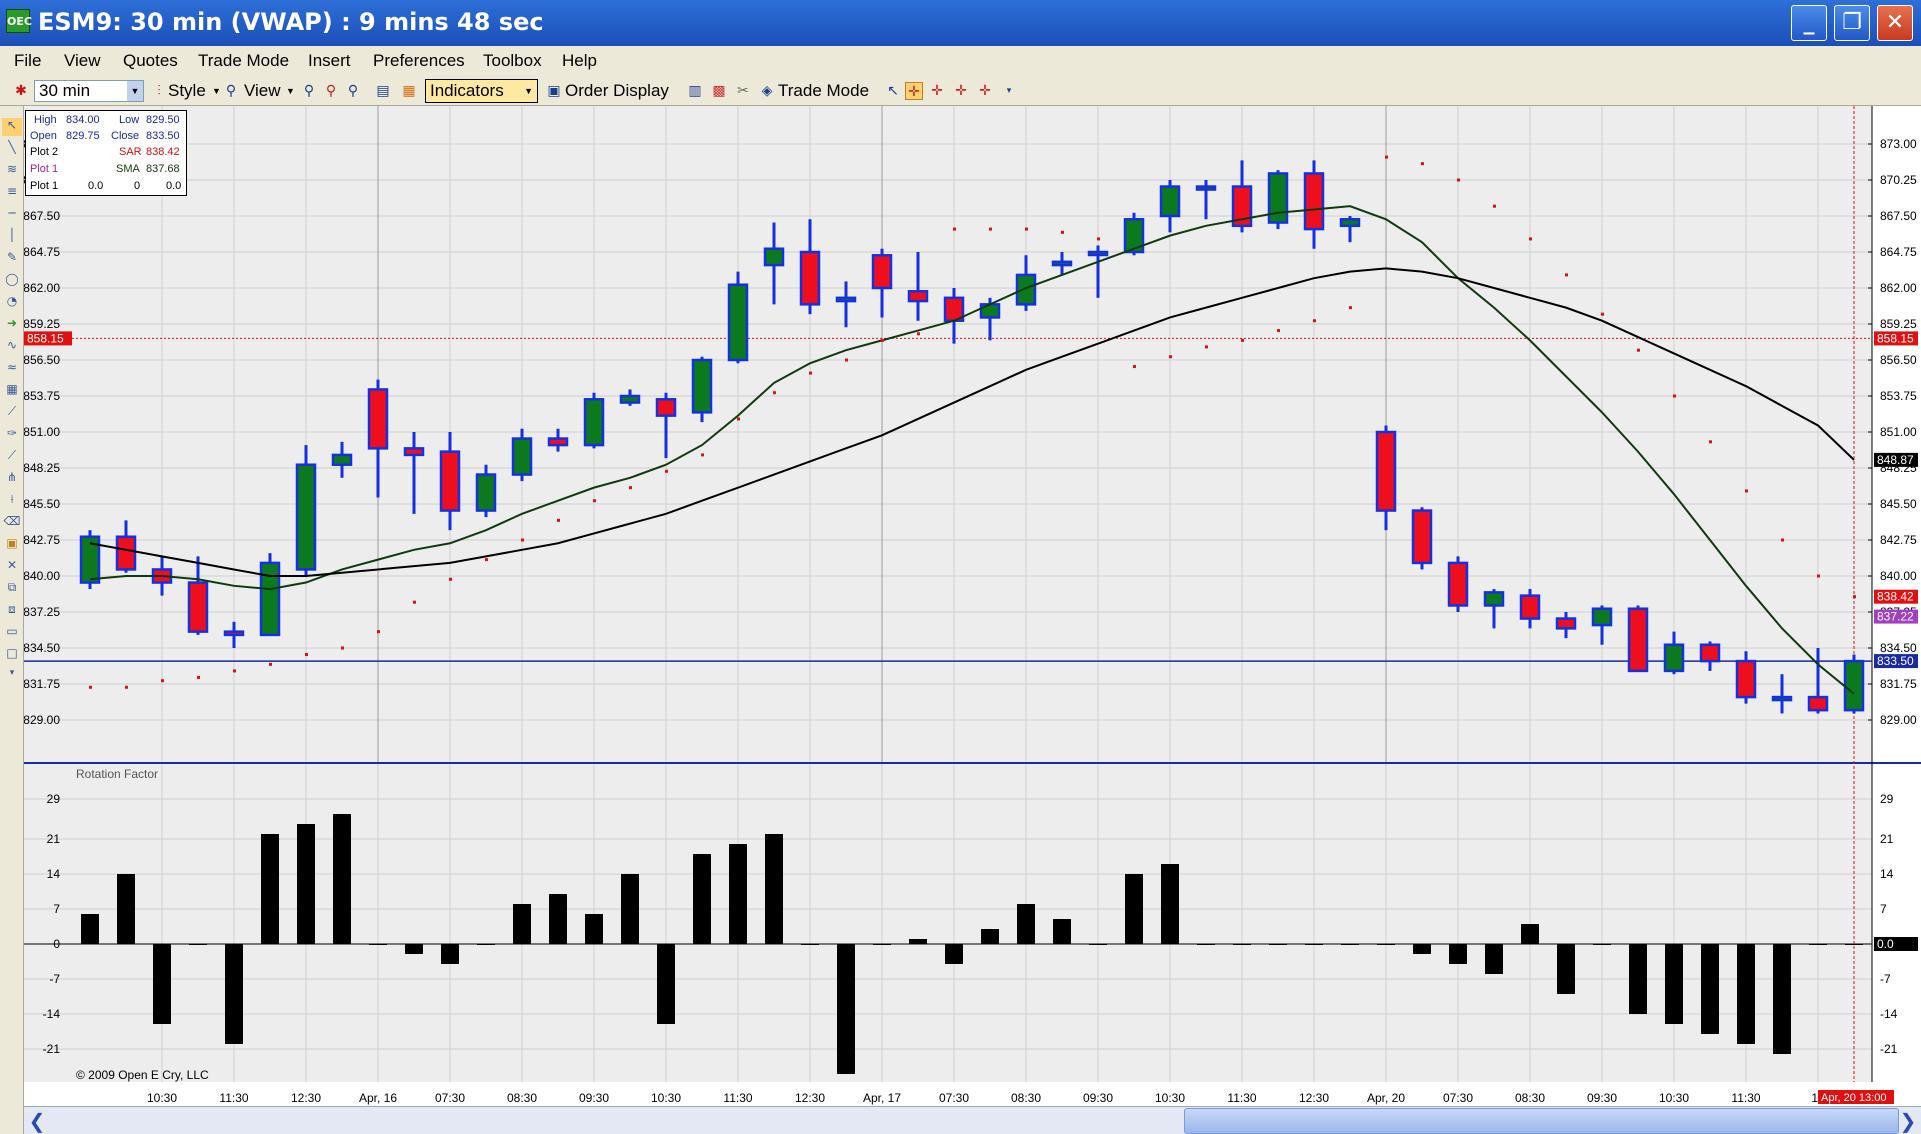 This screenshot has height=1134, width=1921. What do you see at coordinates (1898, 216) in the screenshot?
I see `price-tick-label: 867.50` at bounding box center [1898, 216].